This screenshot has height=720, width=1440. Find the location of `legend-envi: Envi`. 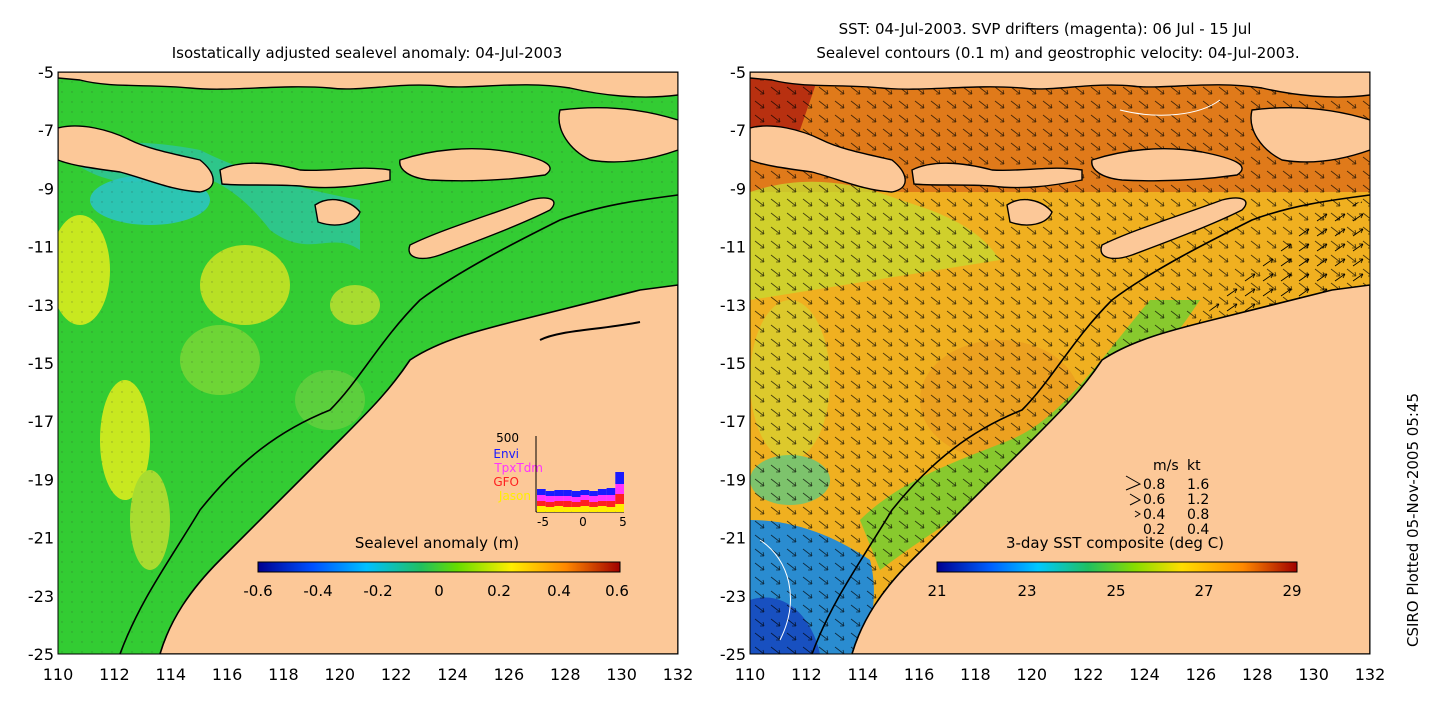

legend-envi: Envi is located at coordinates (506, 454).